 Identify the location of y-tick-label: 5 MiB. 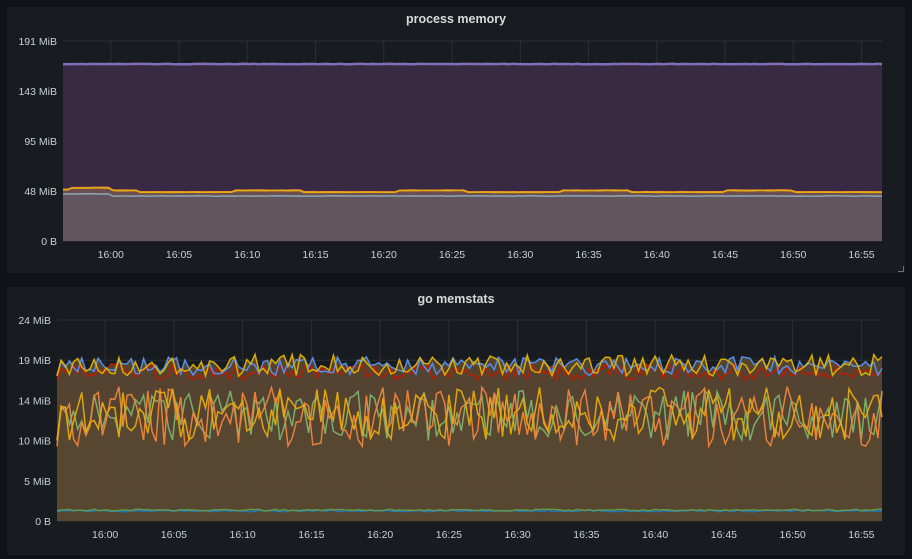
(37, 482).